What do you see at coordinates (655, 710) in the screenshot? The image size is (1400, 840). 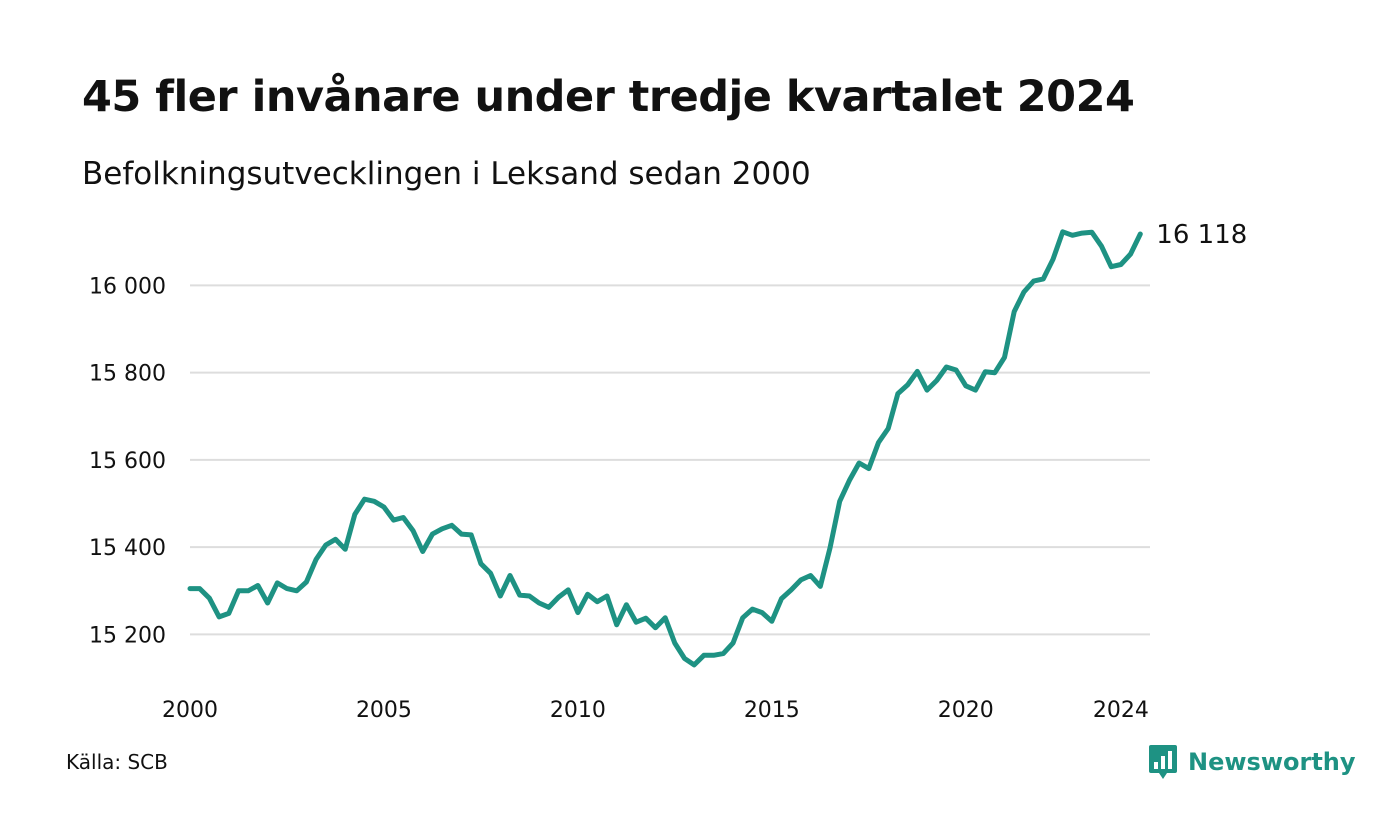 I see `x-axis-ticks: 2000 2005 2010 2015 2020 2024` at bounding box center [655, 710].